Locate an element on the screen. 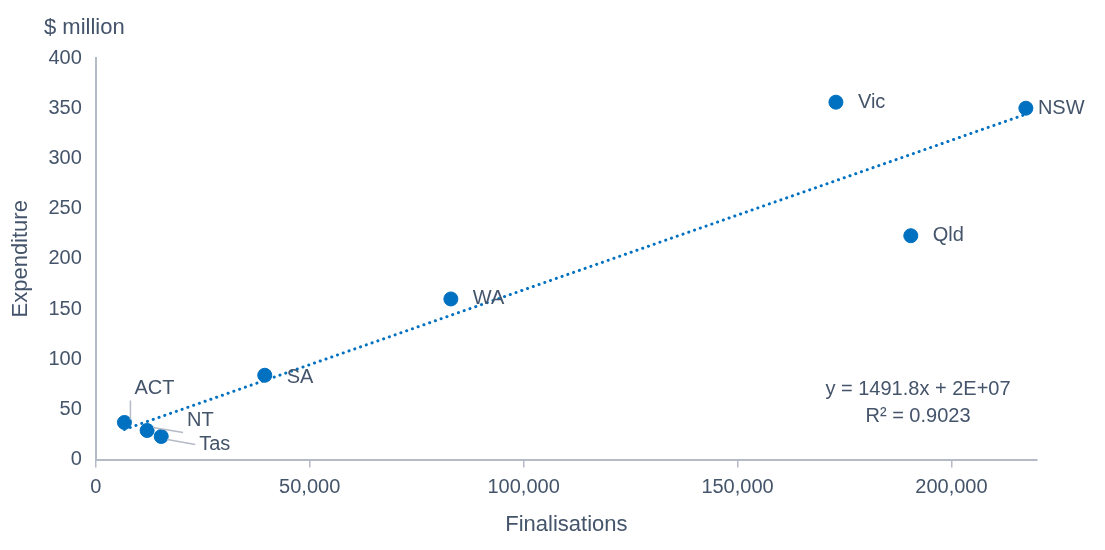 The height and width of the screenshot is (550, 1105). annotation: y = 1491.8x + 2E+07 is located at coordinates (918, 387).